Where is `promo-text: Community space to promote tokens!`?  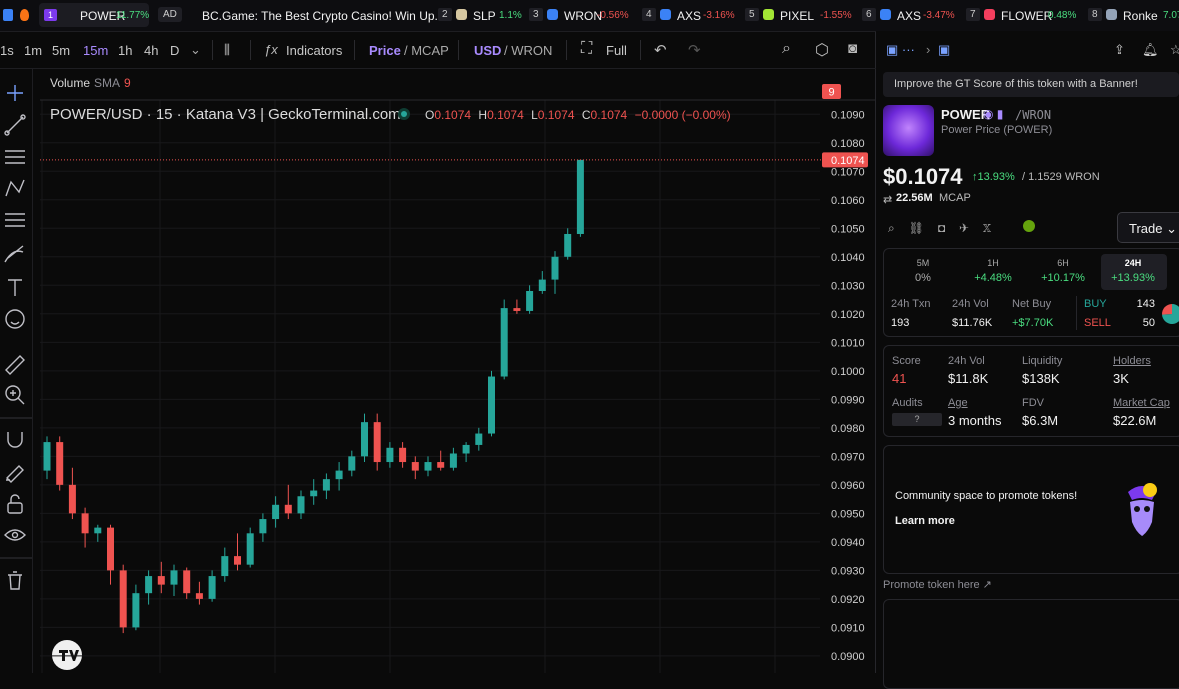 promo-text: Community space to promote tokens! is located at coordinates (986, 496).